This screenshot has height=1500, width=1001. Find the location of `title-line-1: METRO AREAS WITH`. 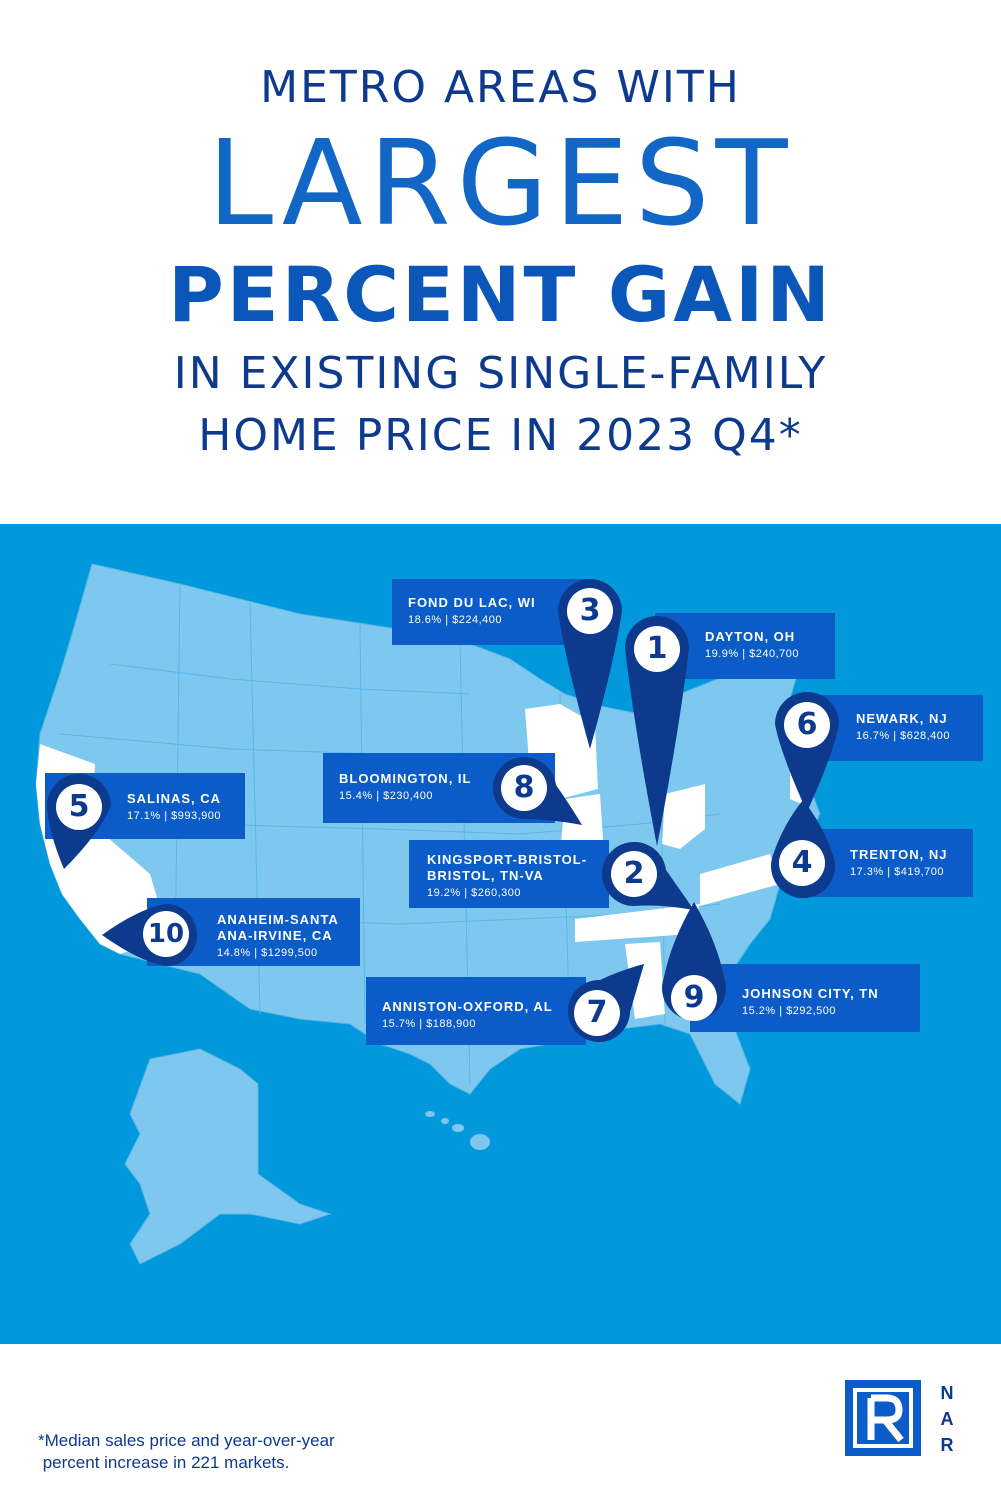

title-line-1: METRO AREAS WITH is located at coordinates (500, 87).